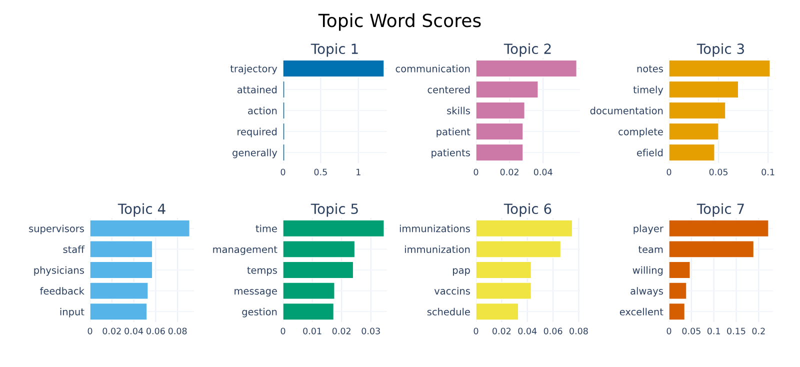 Image resolution: width=800 pixels, height=367 pixels. I want to click on x-tick-label: 0.01, so click(312, 331).